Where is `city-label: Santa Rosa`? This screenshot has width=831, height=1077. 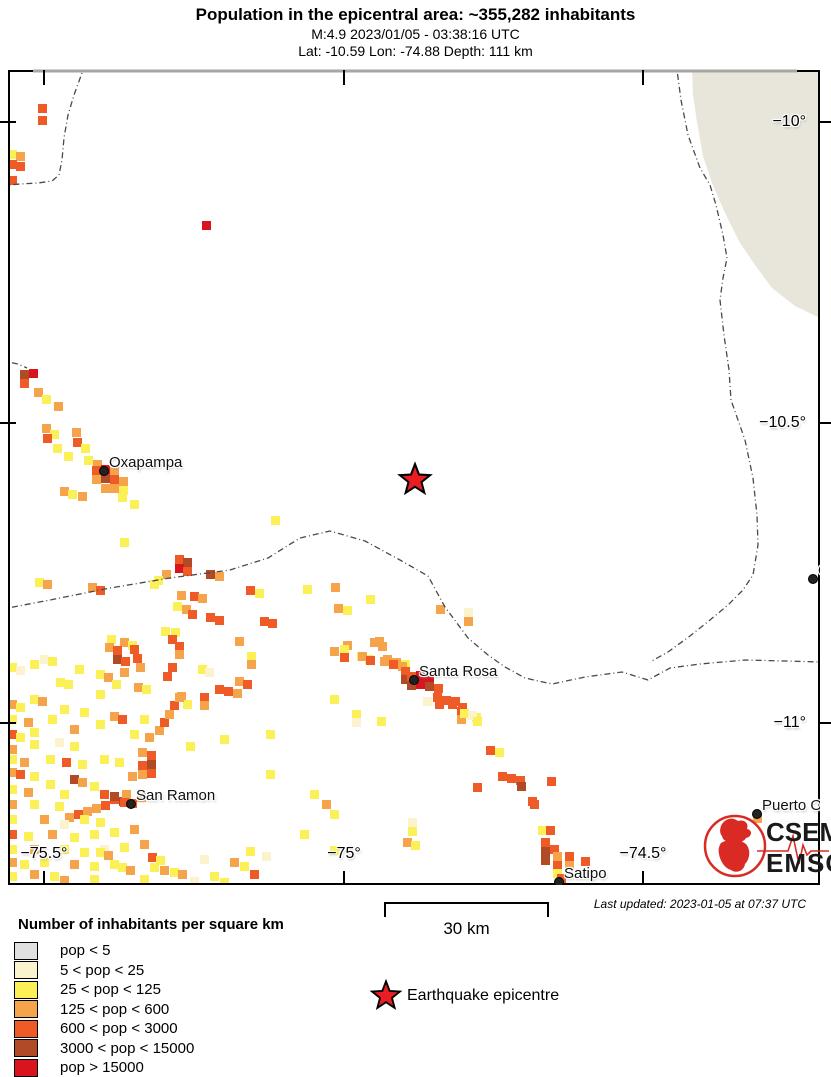 city-label: Santa Rosa is located at coordinates (458, 671).